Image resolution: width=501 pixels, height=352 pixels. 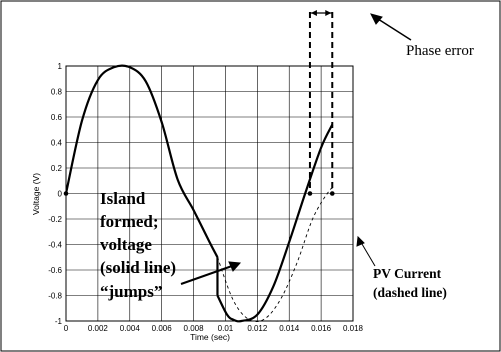 What do you see at coordinates (129, 221) in the screenshot?
I see `island-line-2: formed;` at bounding box center [129, 221].